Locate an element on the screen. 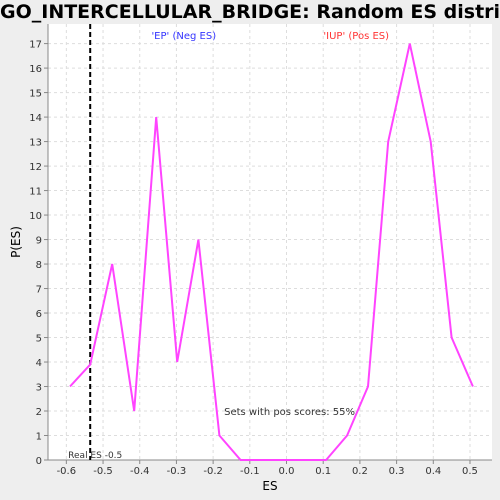 The height and width of the screenshot is (500, 500). x-tick-label: -0.5 is located at coordinates (103, 471).